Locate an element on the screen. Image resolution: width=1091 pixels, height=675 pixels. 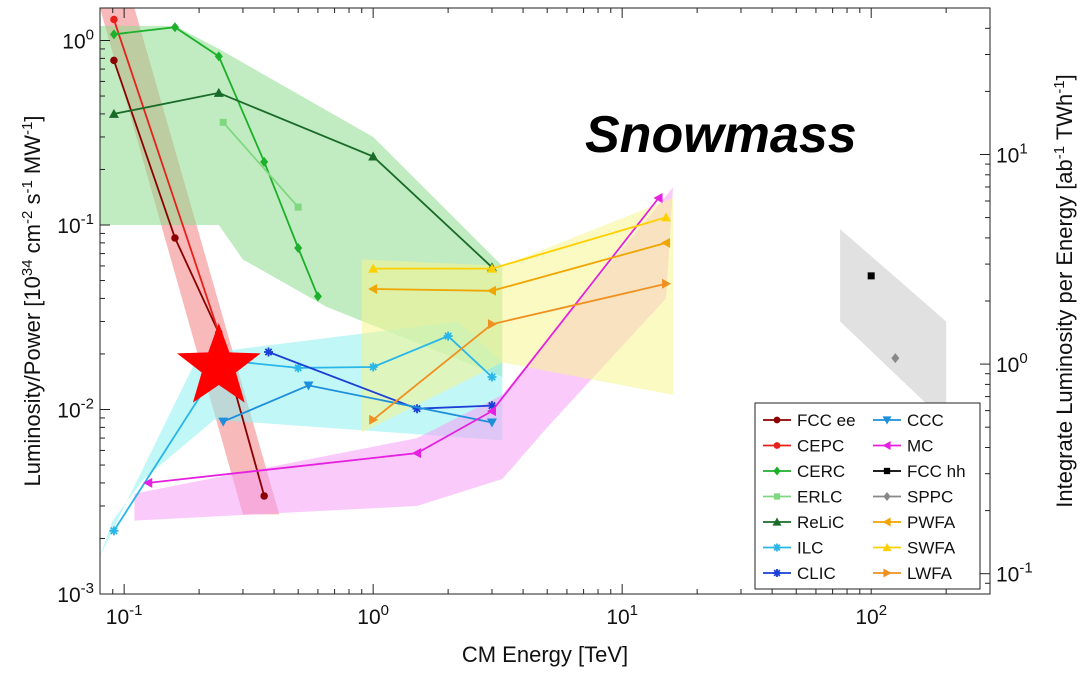
legend-item-clic: CLIC is located at coordinates (799, 573).